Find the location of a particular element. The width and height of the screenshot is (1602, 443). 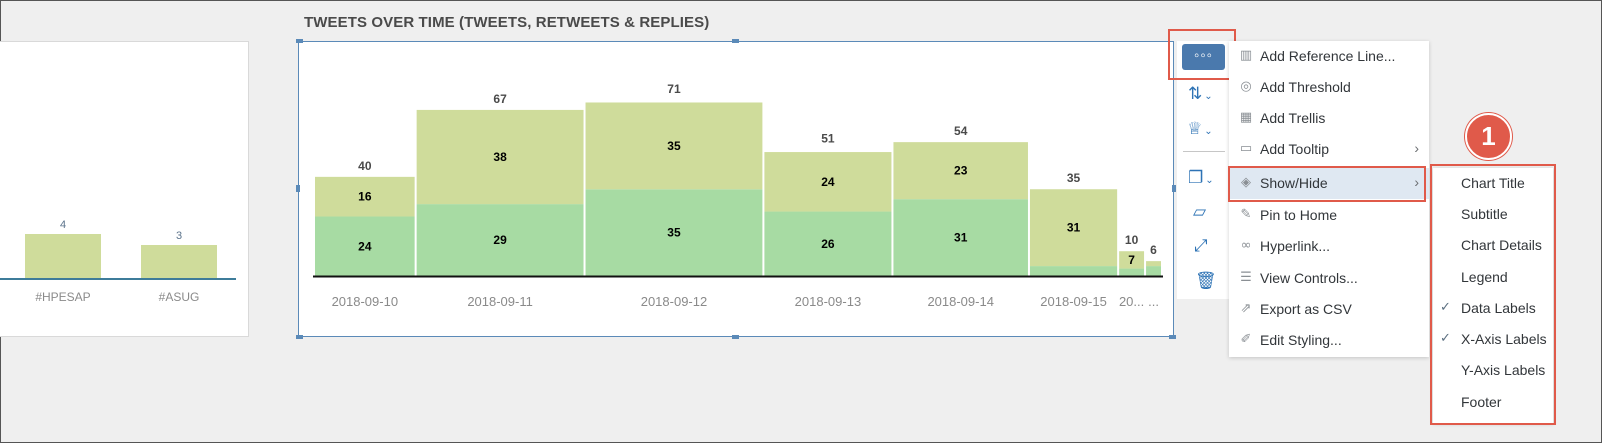

menu-item-label: Pin to Home is located at coordinates (1299, 215).